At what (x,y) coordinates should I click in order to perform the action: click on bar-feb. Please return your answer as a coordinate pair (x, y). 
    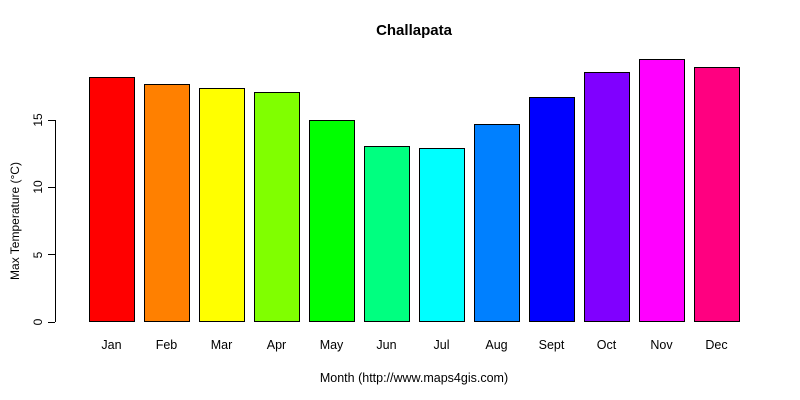
    Looking at the image, I should click on (166, 202).